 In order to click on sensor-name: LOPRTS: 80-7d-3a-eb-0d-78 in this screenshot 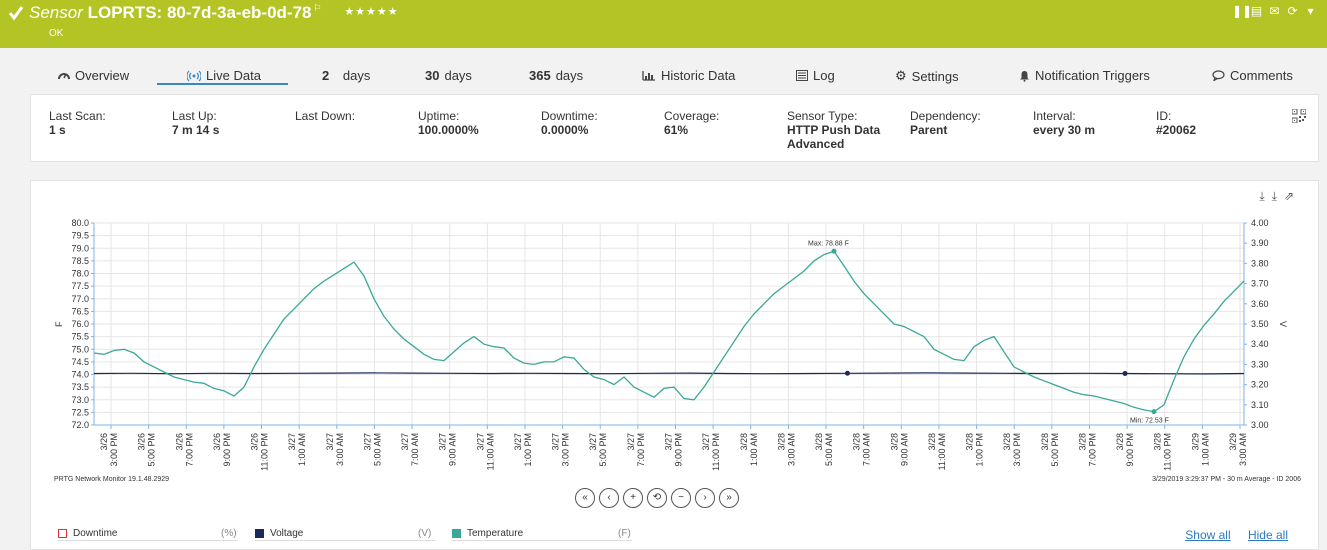, I will do `click(199, 12)`.